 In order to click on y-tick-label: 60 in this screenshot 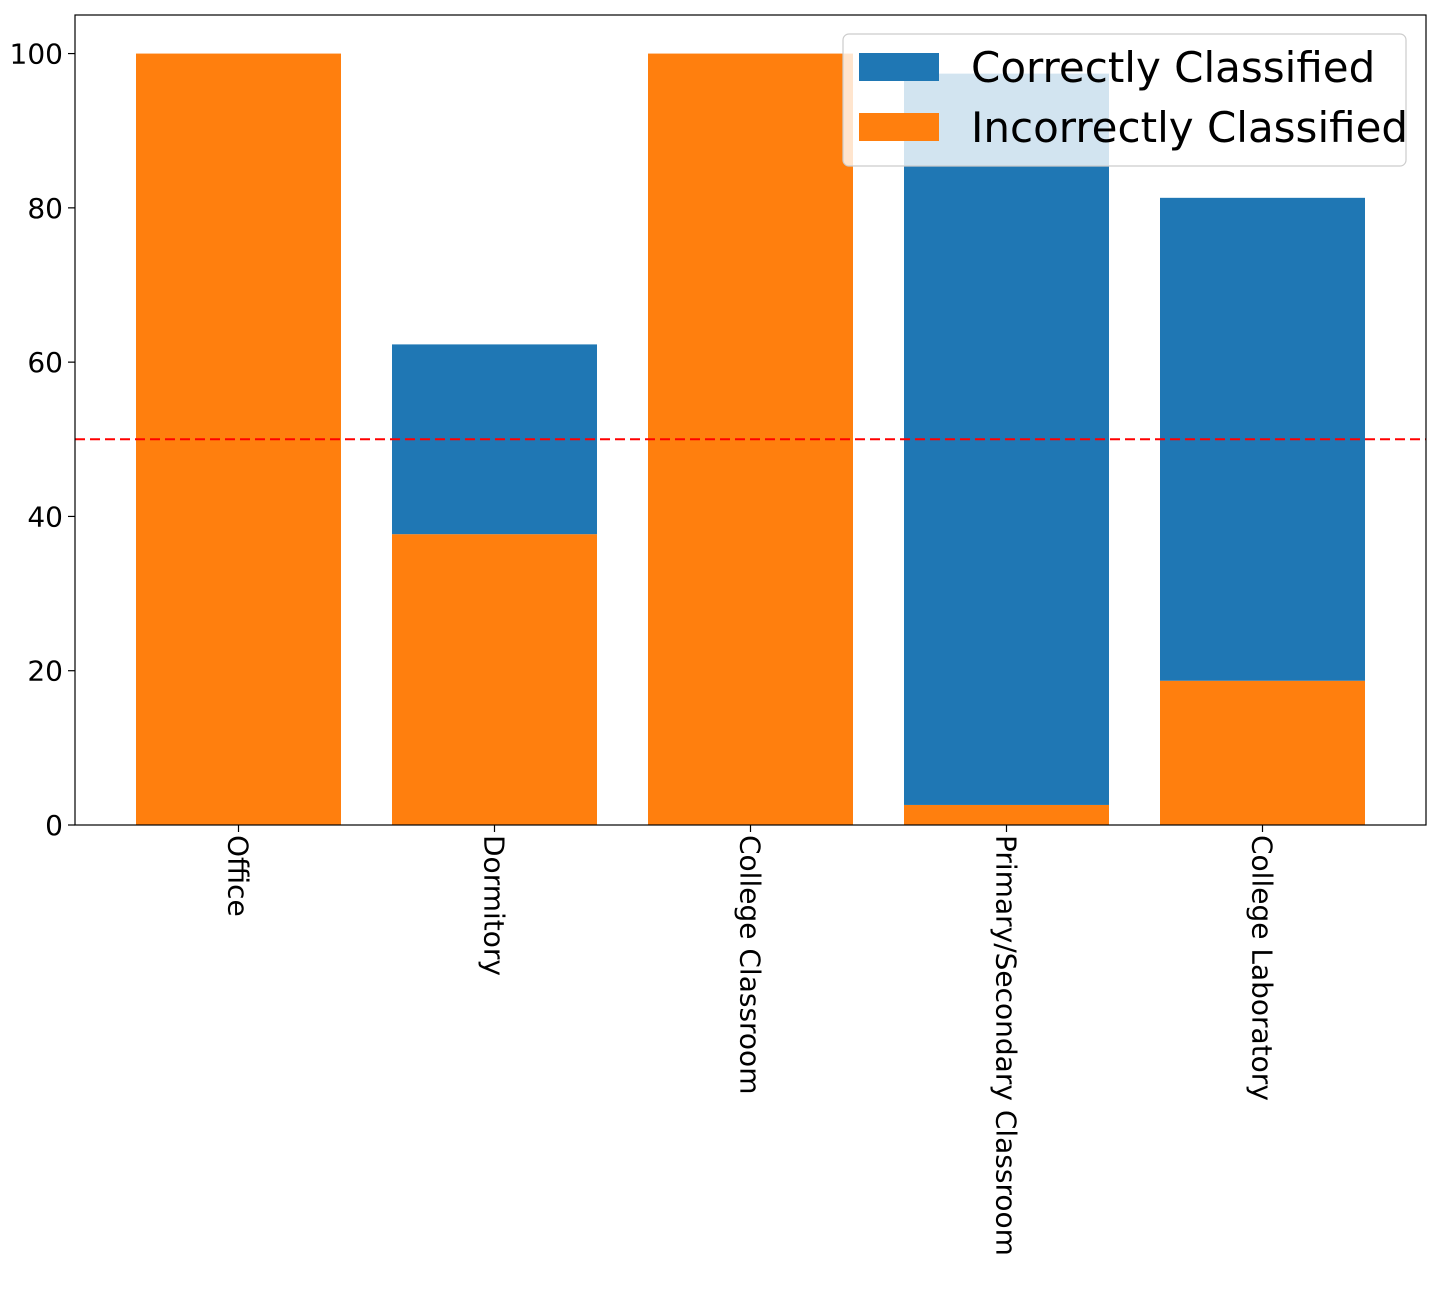, I will do `click(45, 362)`.